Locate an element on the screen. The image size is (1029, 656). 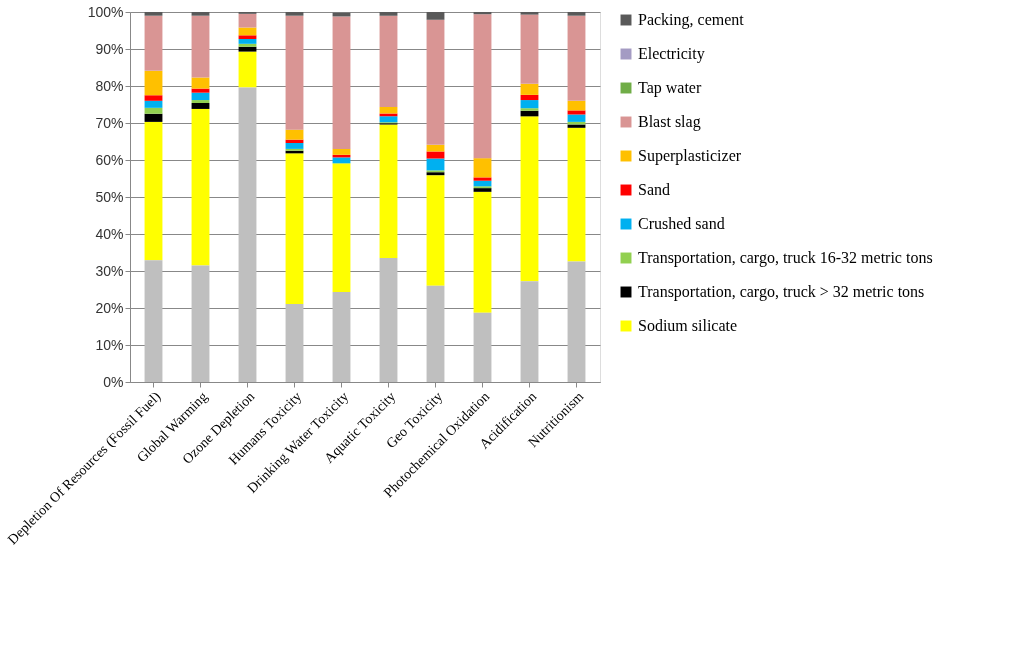
legend-label: Superplasticizer is located at coordinates (690, 156).